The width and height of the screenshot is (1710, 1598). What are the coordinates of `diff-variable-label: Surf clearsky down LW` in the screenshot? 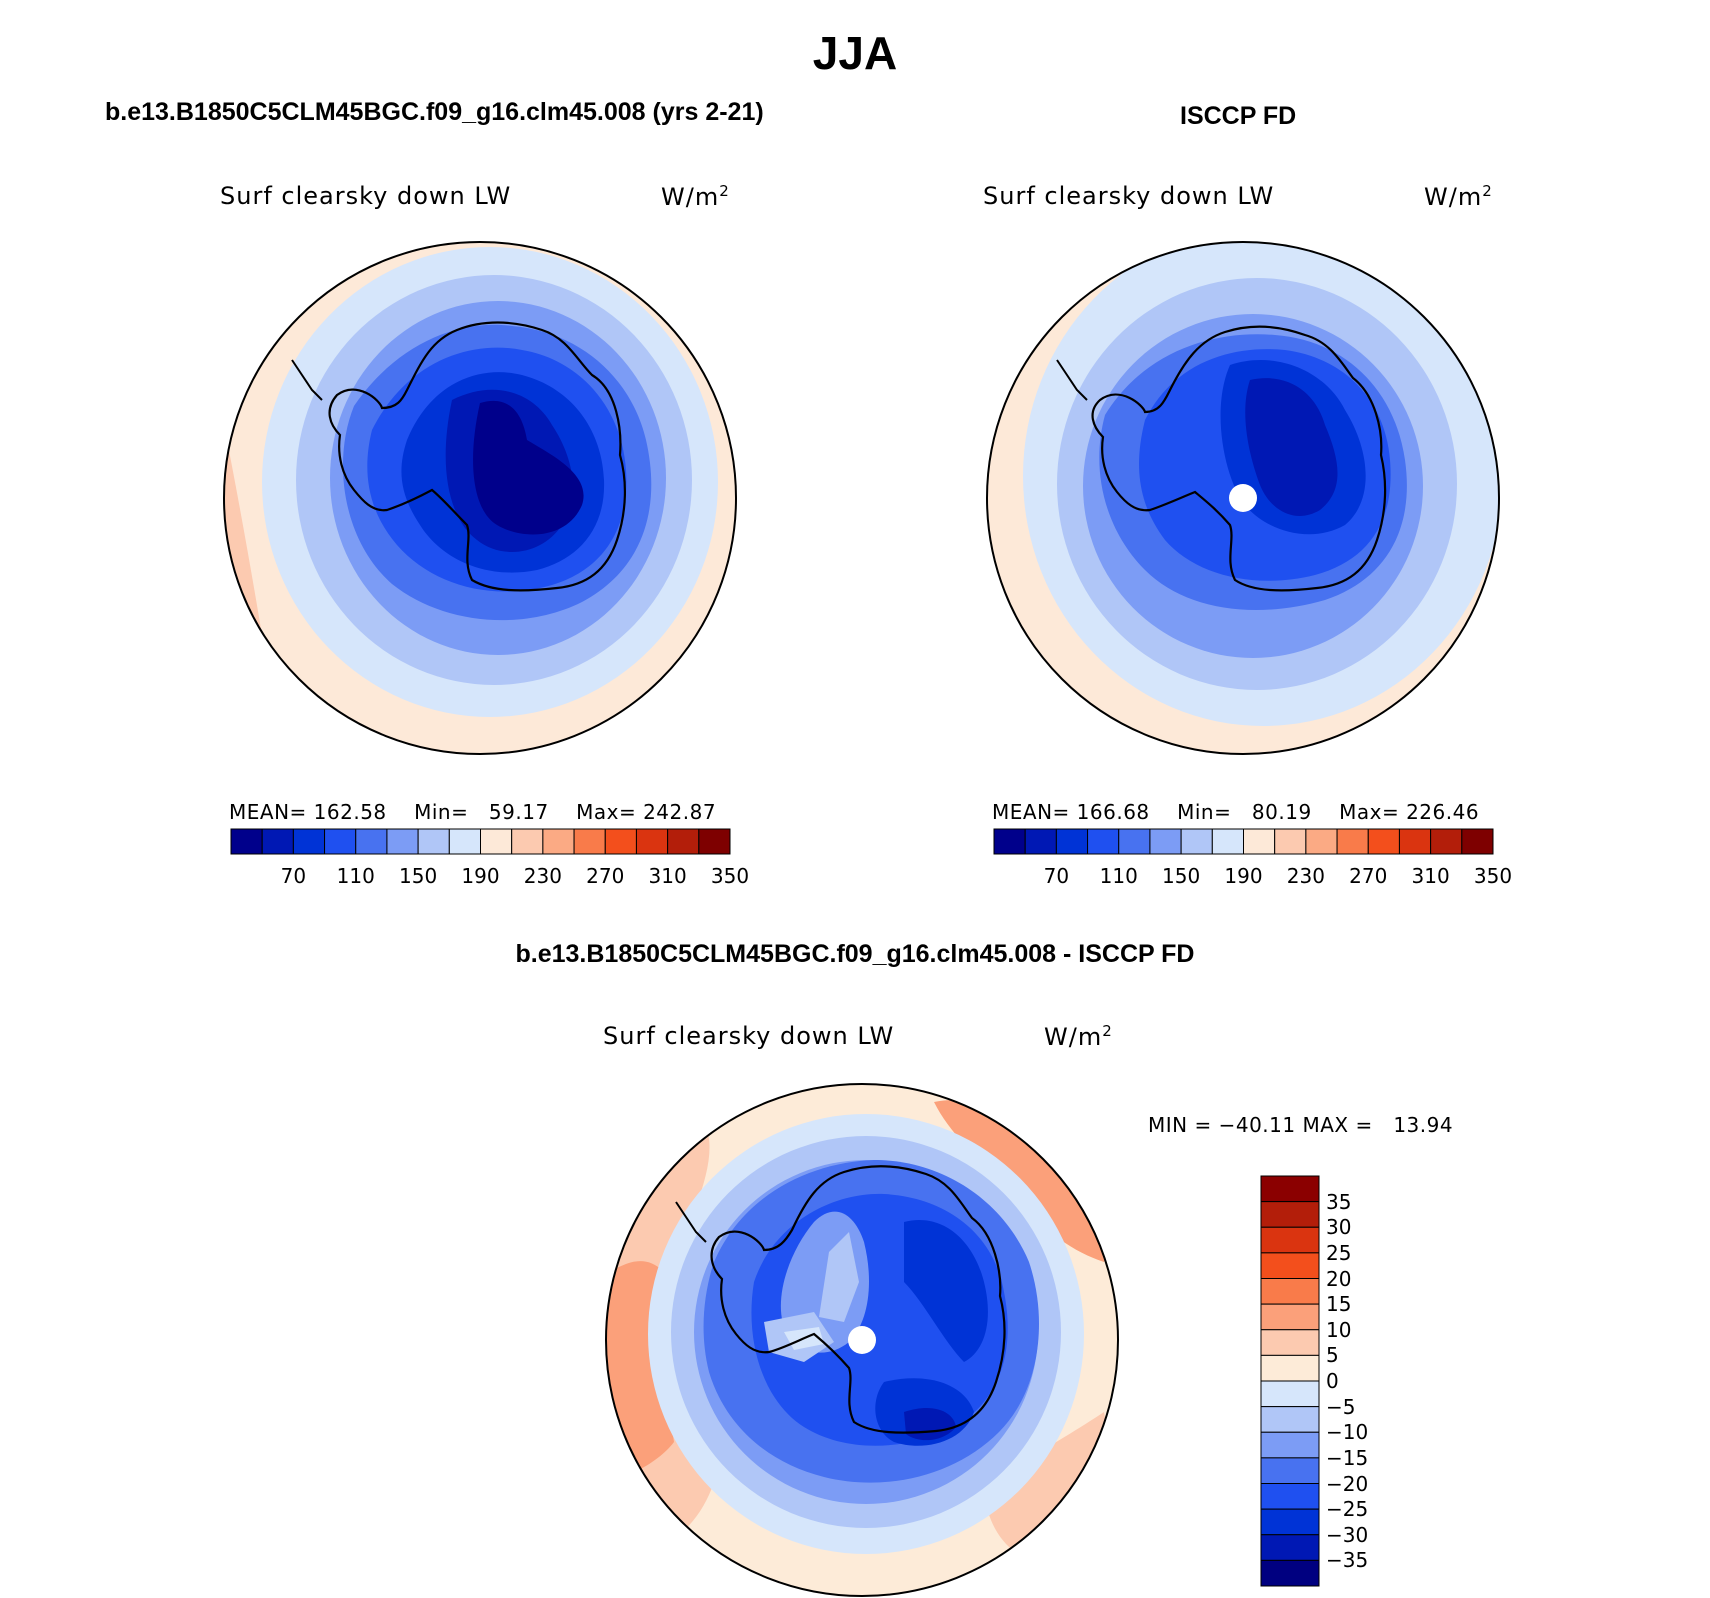 It's located at (749, 1036).